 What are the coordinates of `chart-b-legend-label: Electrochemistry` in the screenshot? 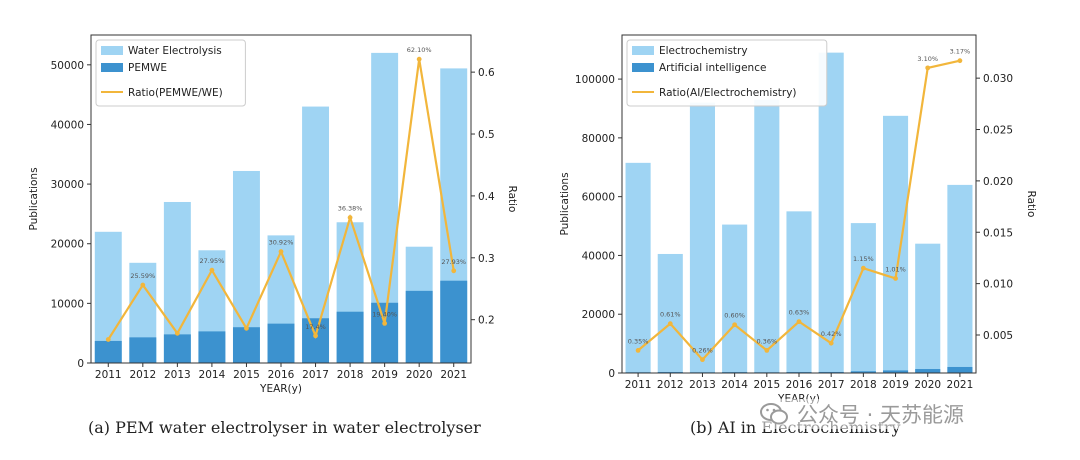 It's located at (703, 51).